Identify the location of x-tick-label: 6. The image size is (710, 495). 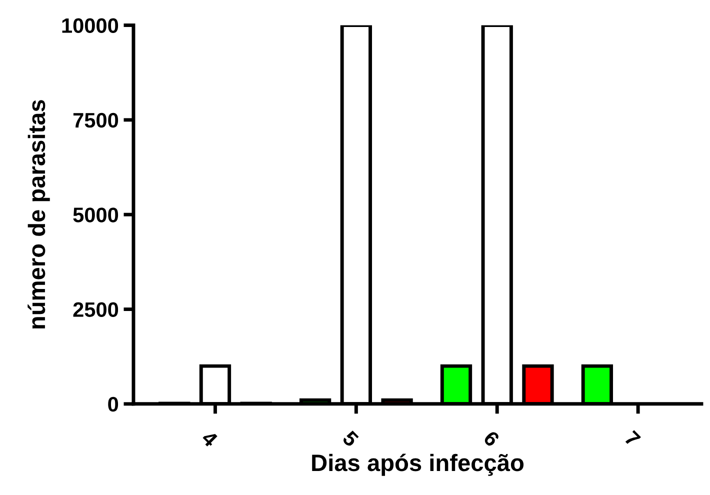
(491, 439).